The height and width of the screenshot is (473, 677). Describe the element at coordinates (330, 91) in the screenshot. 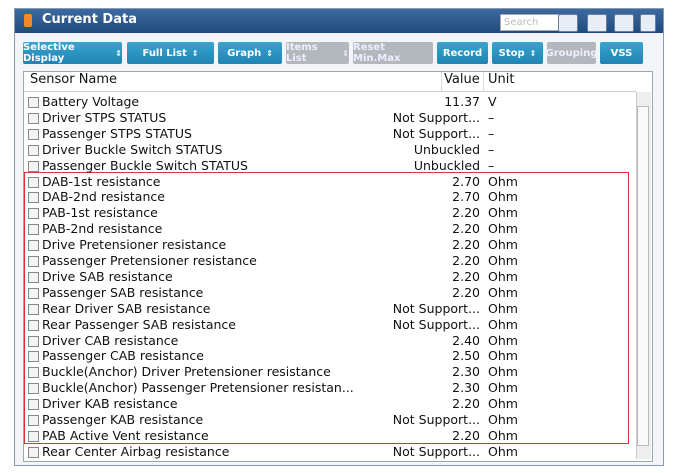

I see `header-divider` at that location.